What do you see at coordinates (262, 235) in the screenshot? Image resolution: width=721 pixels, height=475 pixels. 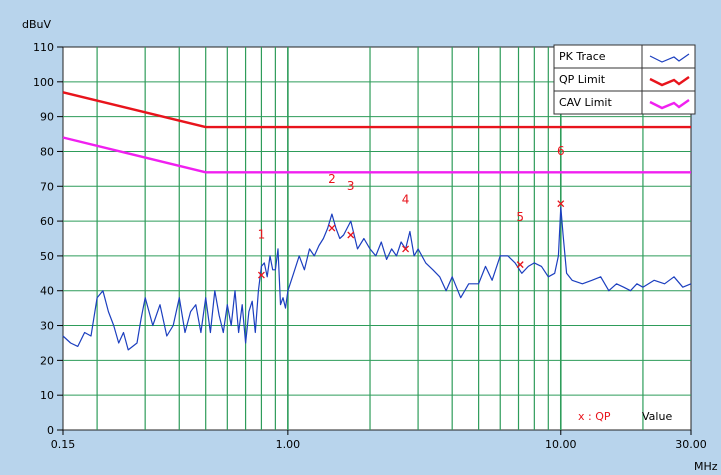 I see `qp-marker-label: 1` at bounding box center [262, 235].